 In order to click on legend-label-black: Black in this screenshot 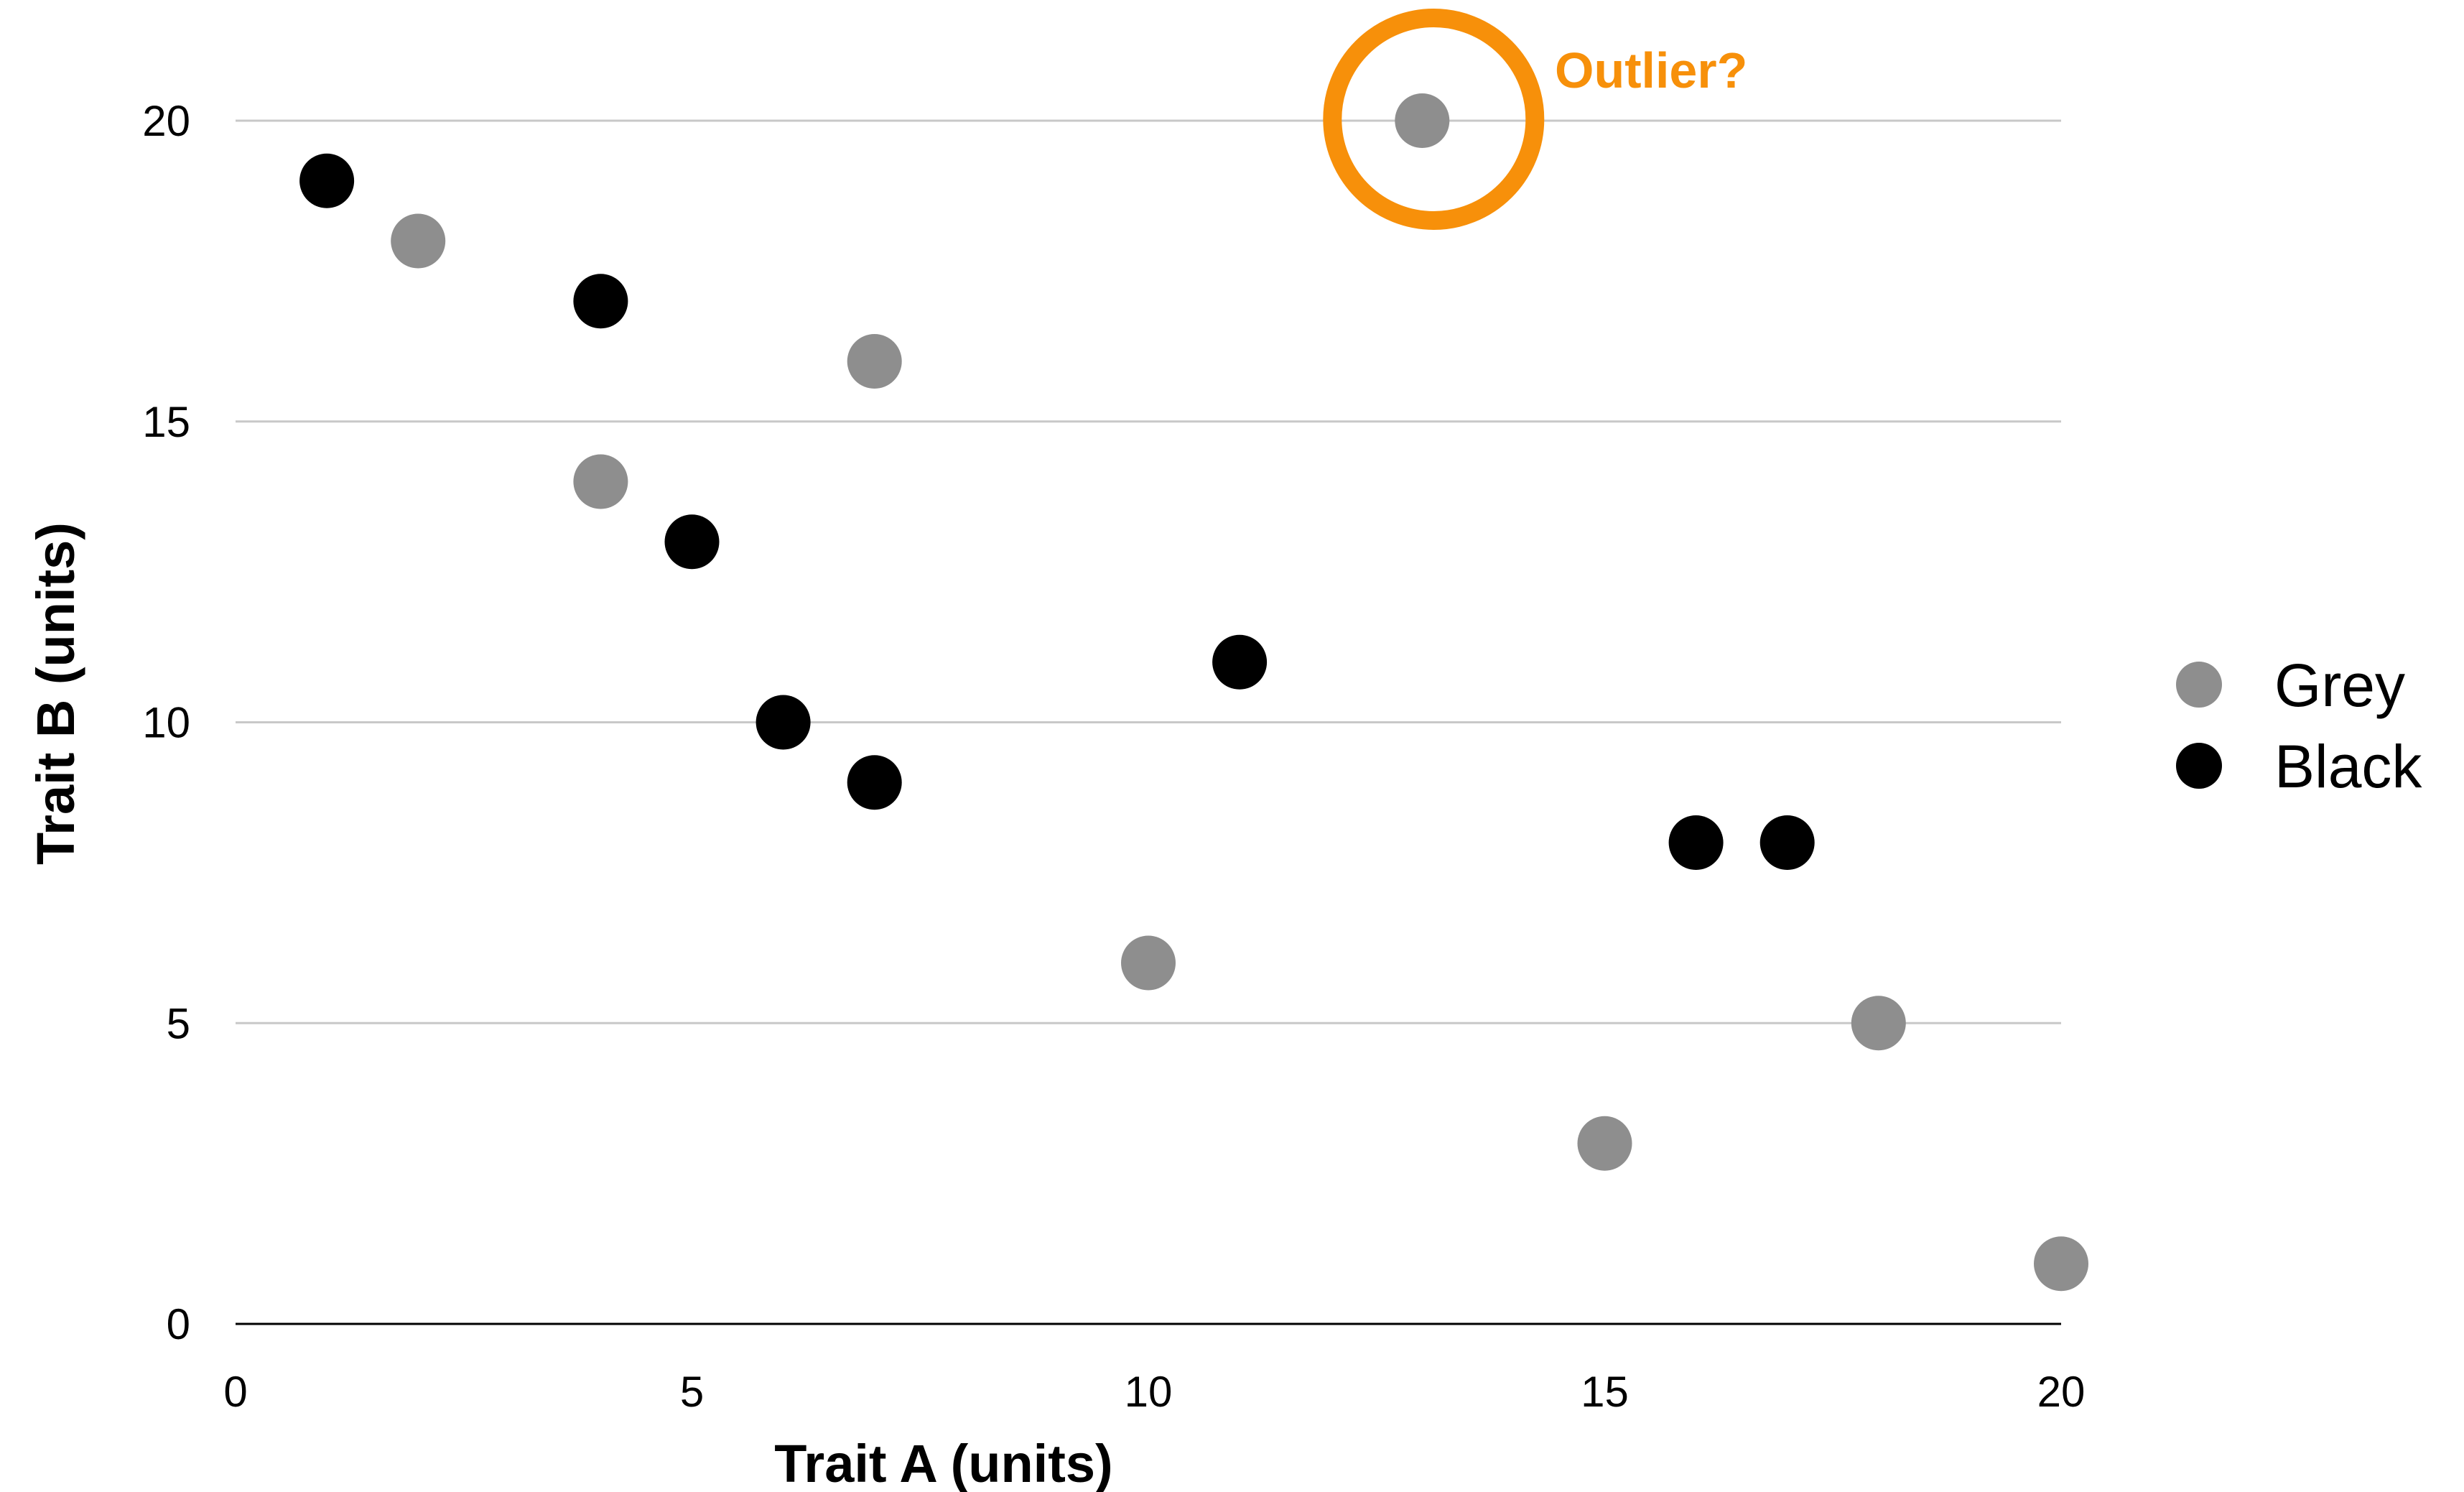, I will do `click(2348, 766)`.